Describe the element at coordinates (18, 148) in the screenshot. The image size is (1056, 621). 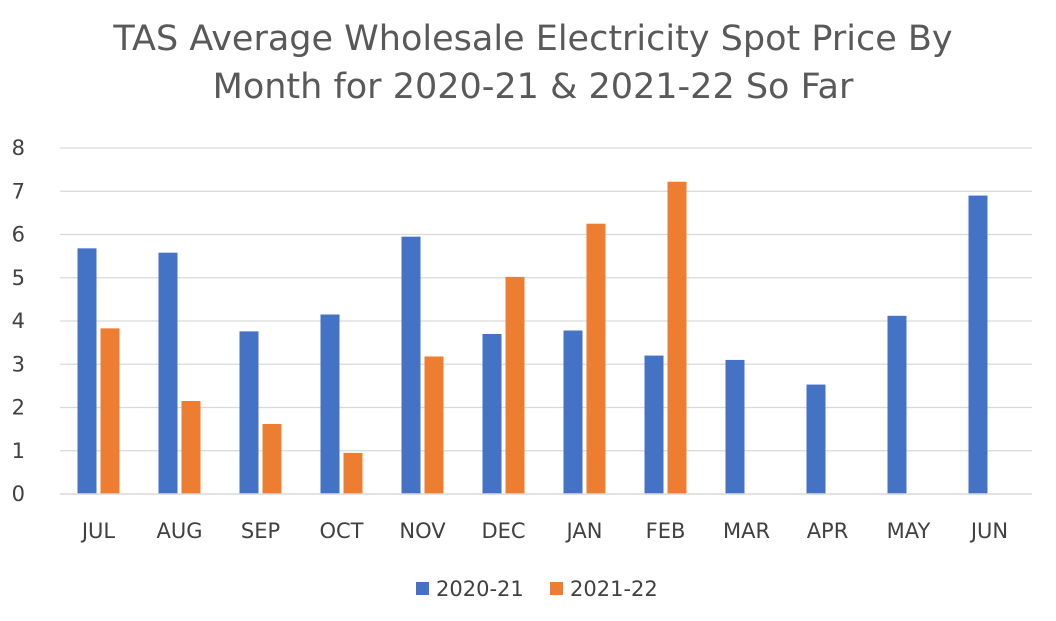
I see `y-tick-label: 8` at that location.